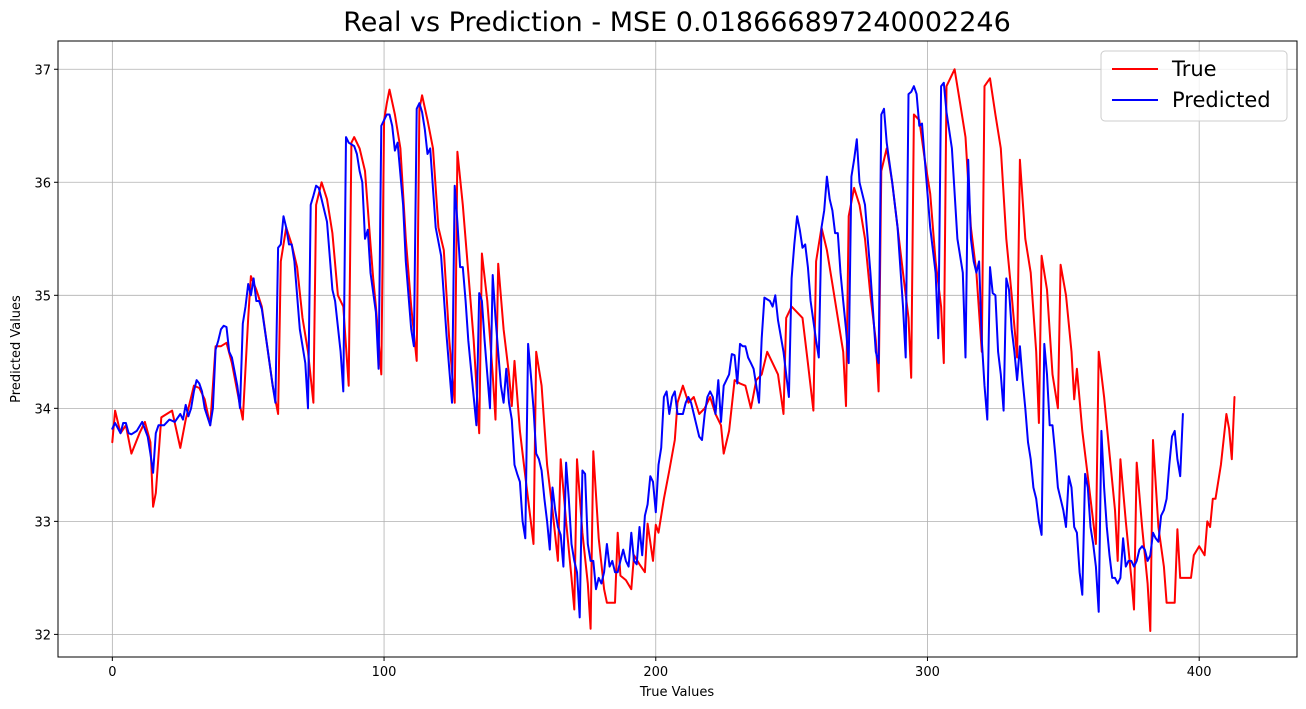  I want to click on y-tick-label: 35, so click(42, 296).